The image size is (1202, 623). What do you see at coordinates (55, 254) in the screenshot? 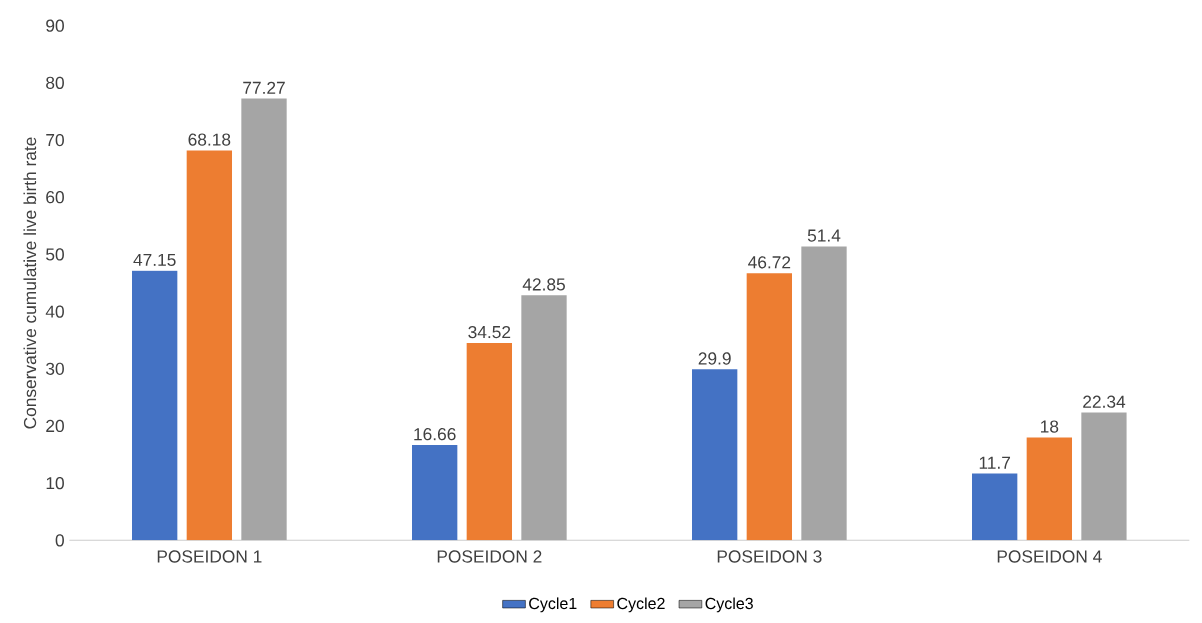
I see `y-tick-label: 50` at bounding box center [55, 254].